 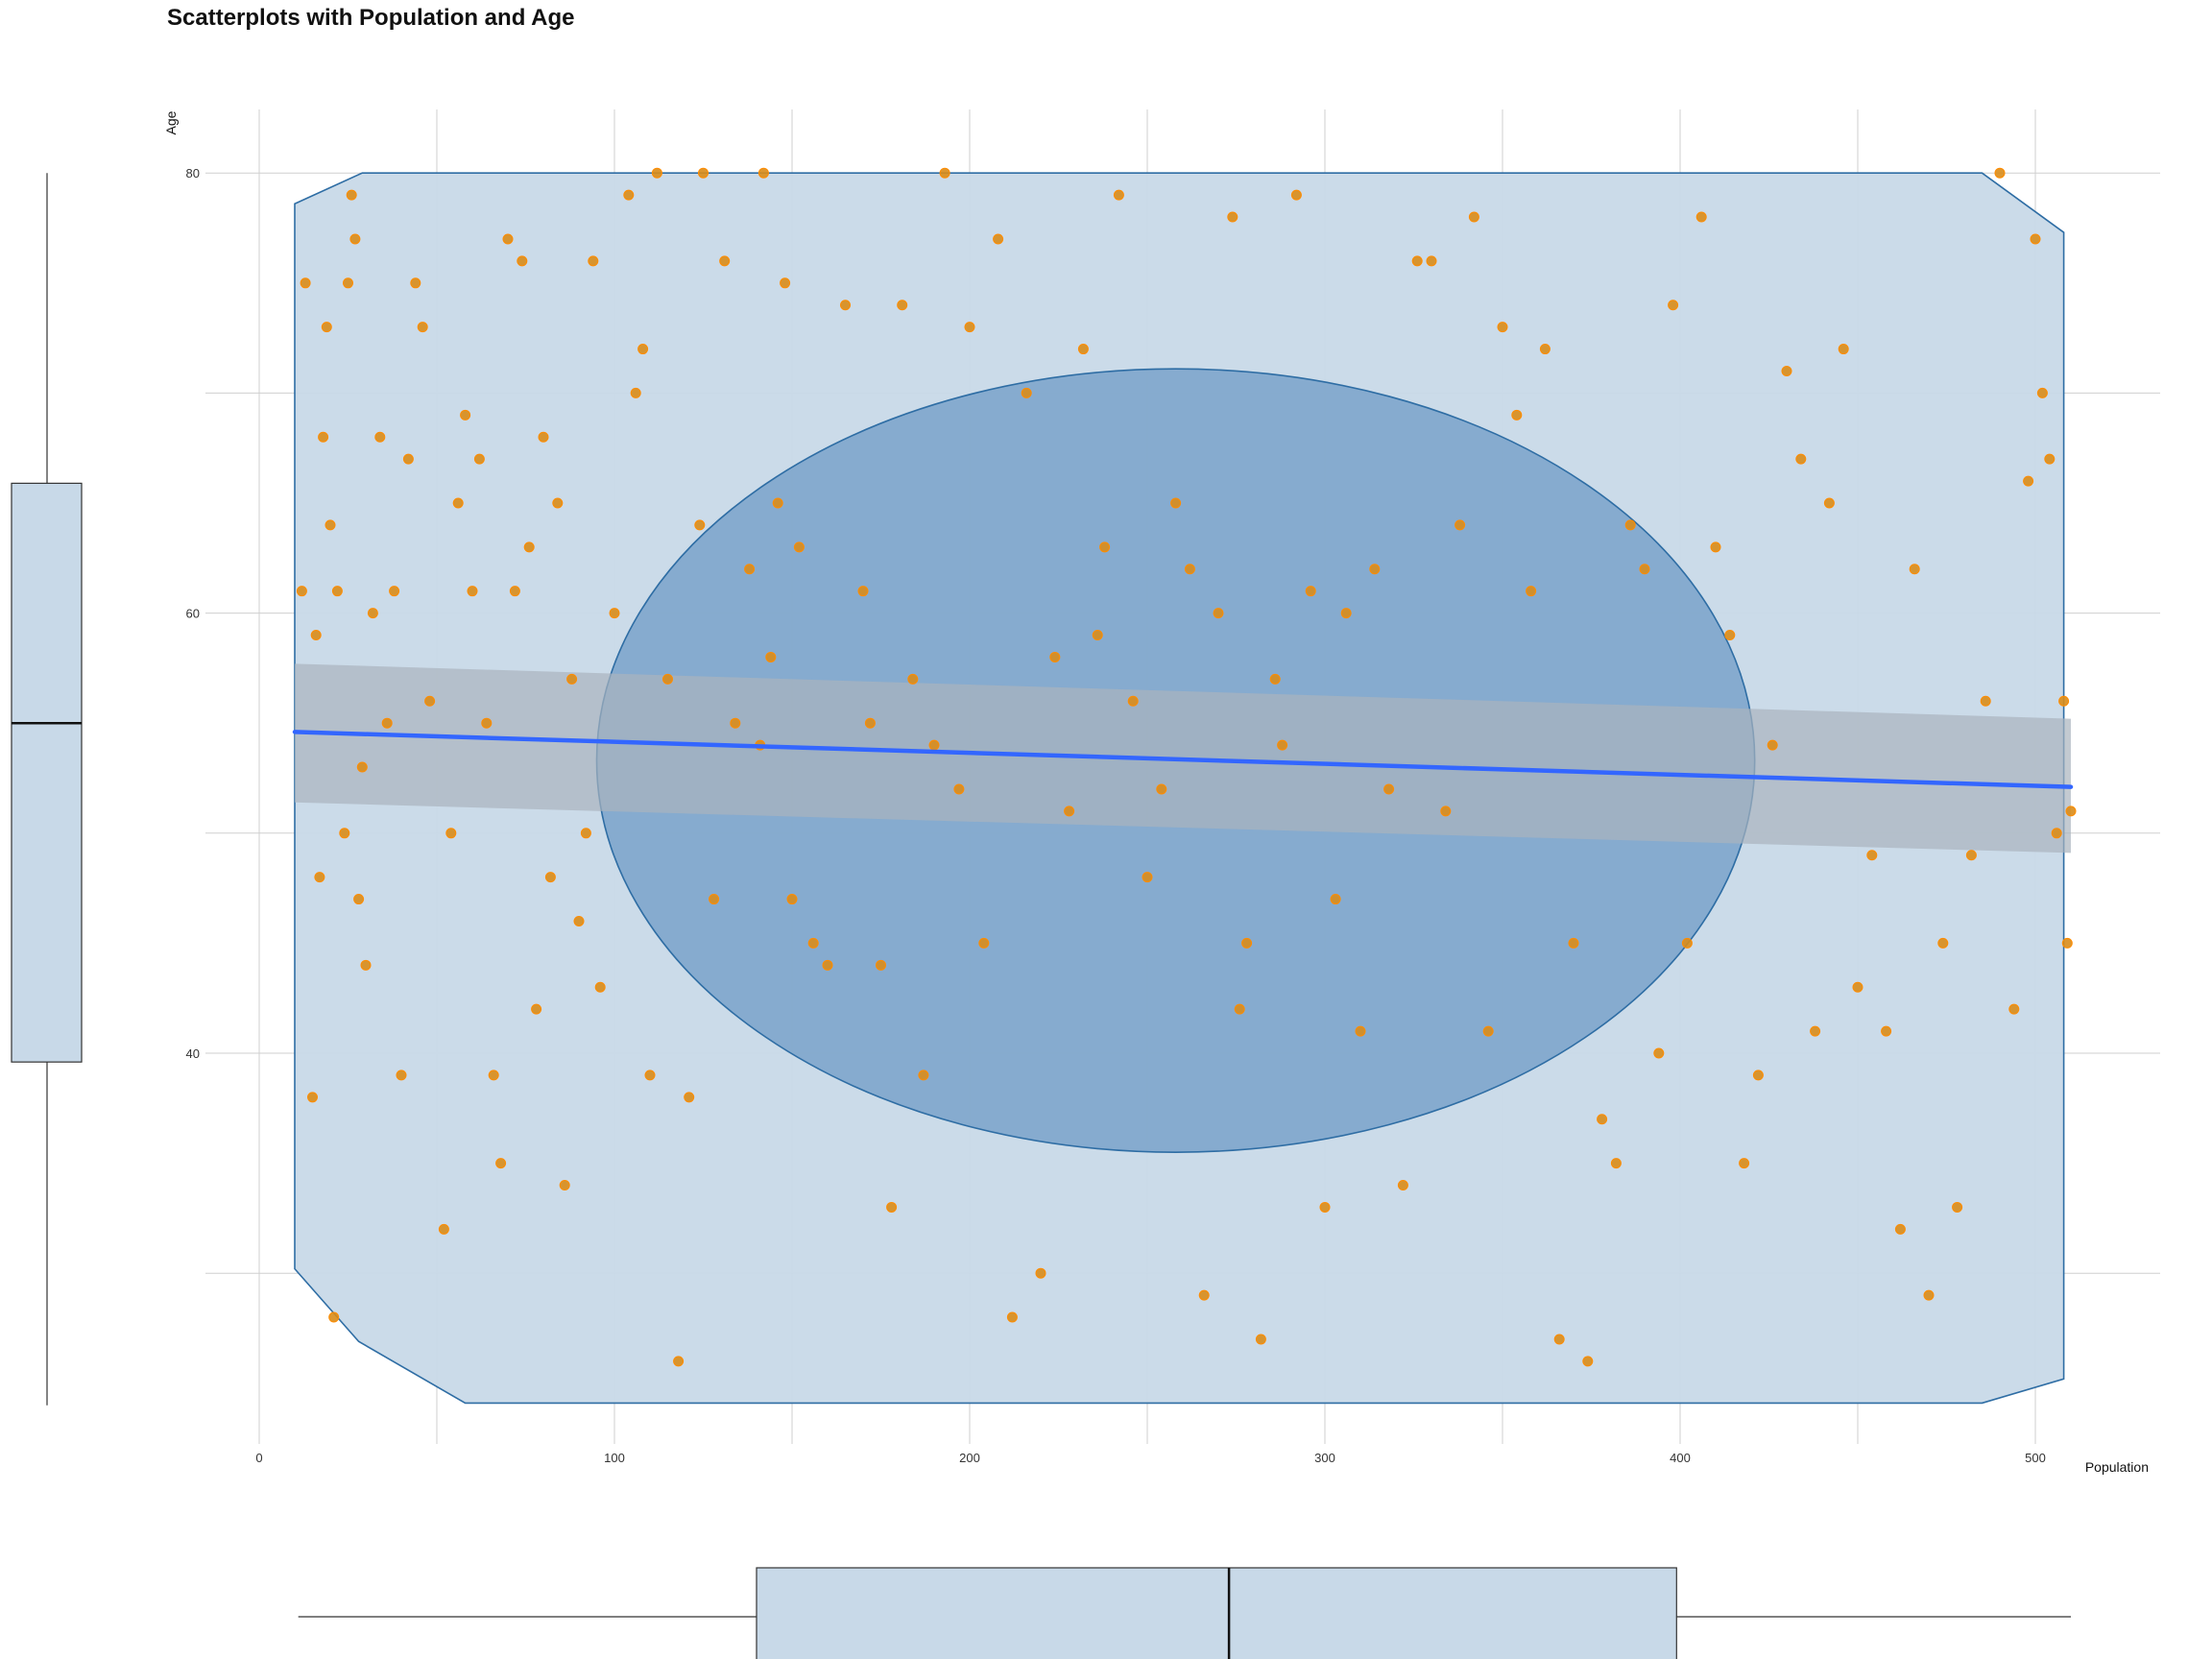 I want to click on y-box-body, so click(x=47, y=772).